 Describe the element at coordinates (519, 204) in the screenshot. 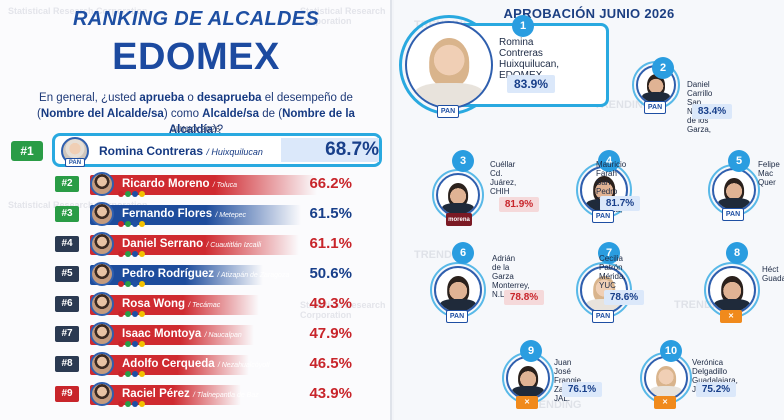

I see `approval-percent: 81.9%` at that location.